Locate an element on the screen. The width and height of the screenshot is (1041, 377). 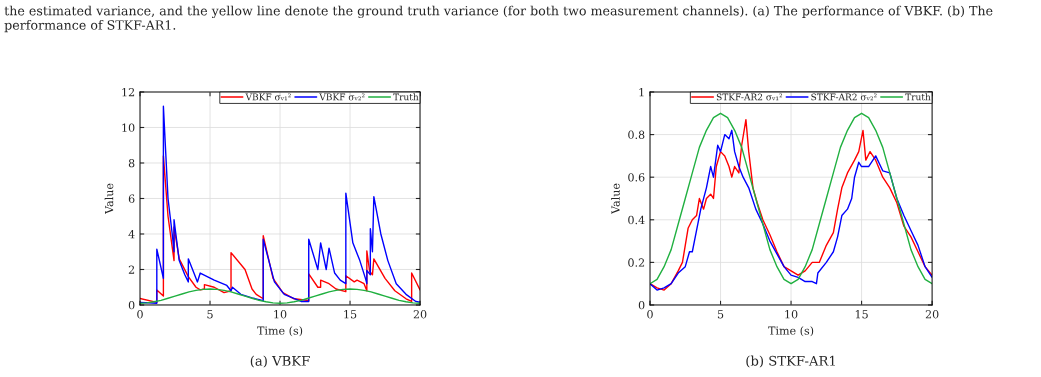
y-tick-label: 0.4 is located at coordinates (636, 220).